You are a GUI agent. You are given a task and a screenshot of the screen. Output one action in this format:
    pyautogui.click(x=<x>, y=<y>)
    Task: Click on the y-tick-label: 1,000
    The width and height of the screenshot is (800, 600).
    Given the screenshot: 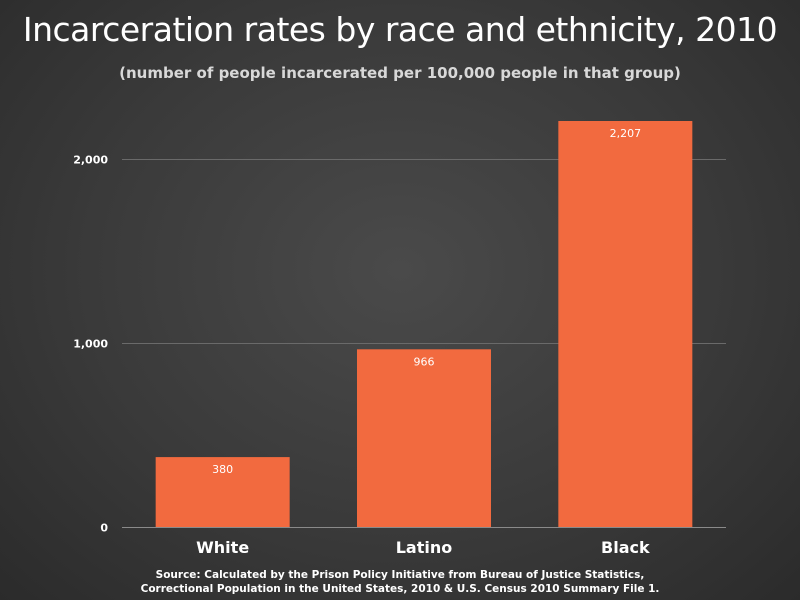 What is the action you would take?
    pyautogui.click(x=90, y=344)
    